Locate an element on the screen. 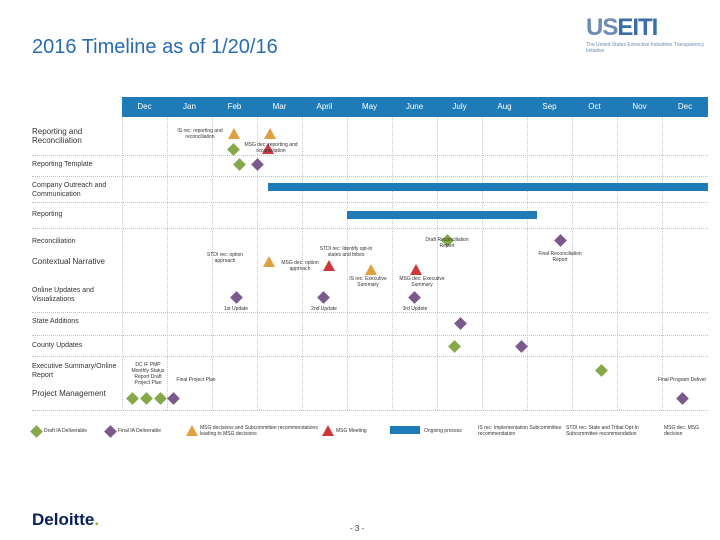 The width and height of the screenshot is (720, 540). final-deliverable-diamond-icon is located at coordinates (257, 164).